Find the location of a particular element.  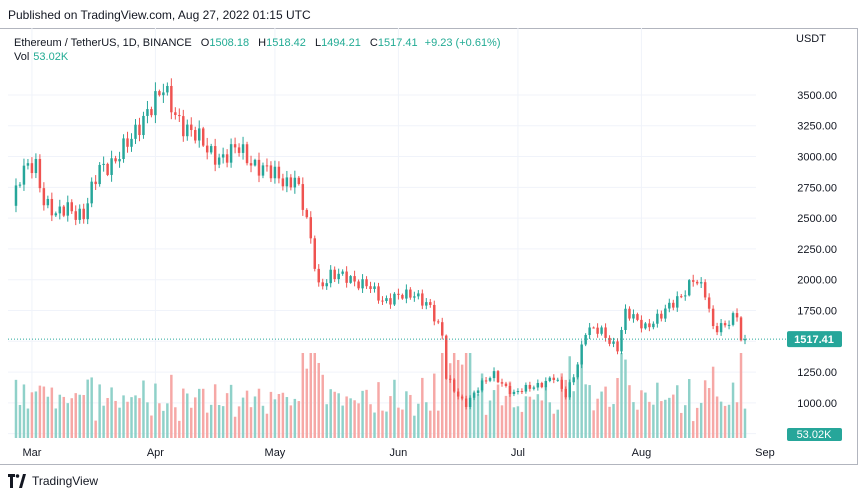

currency-label: USDT is located at coordinates (811, 39).